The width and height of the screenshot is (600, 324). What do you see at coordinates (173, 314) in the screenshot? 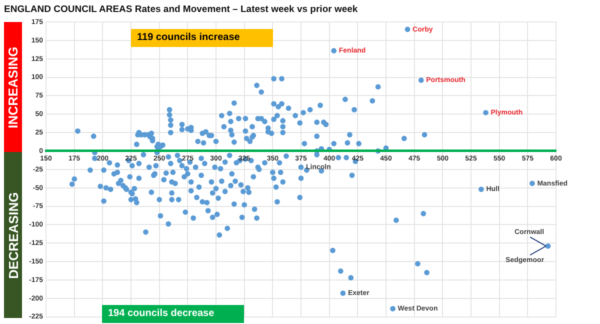
I see `note-box: 194 councils decrease` at bounding box center [173, 314].